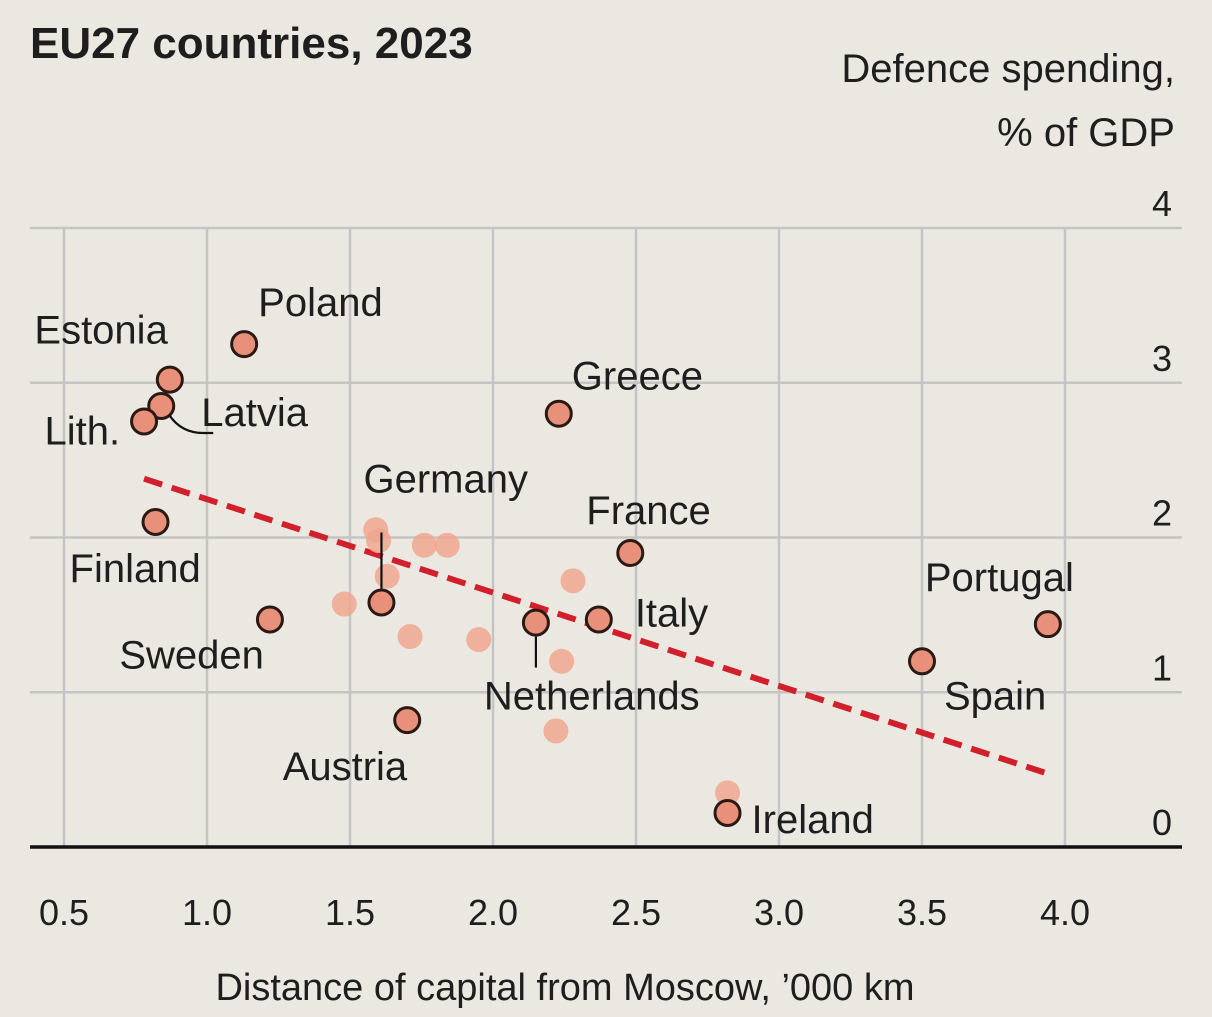 The width and height of the screenshot is (1212, 1017). I want to click on x-tick-label: 1.5, so click(350, 912).